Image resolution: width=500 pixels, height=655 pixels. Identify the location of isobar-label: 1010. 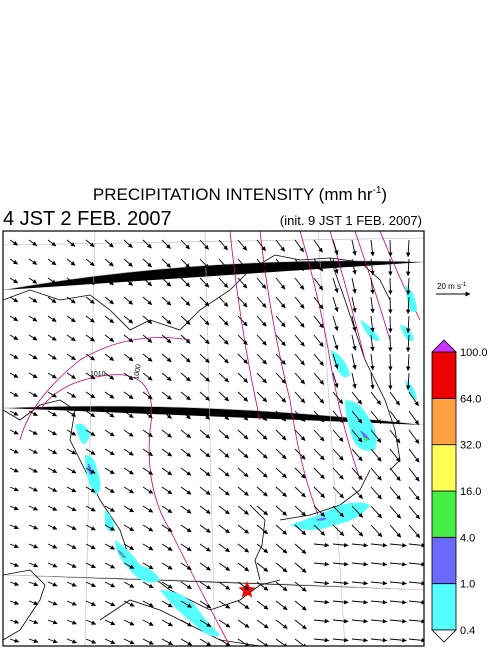
(98, 374).